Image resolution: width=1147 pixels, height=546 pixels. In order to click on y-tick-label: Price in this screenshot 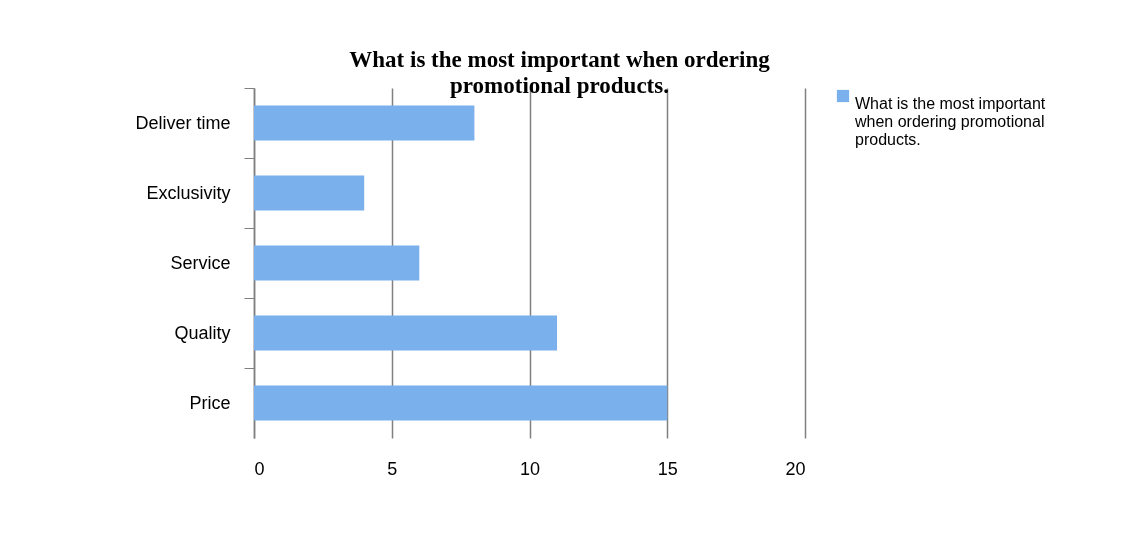, I will do `click(210, 402)`.